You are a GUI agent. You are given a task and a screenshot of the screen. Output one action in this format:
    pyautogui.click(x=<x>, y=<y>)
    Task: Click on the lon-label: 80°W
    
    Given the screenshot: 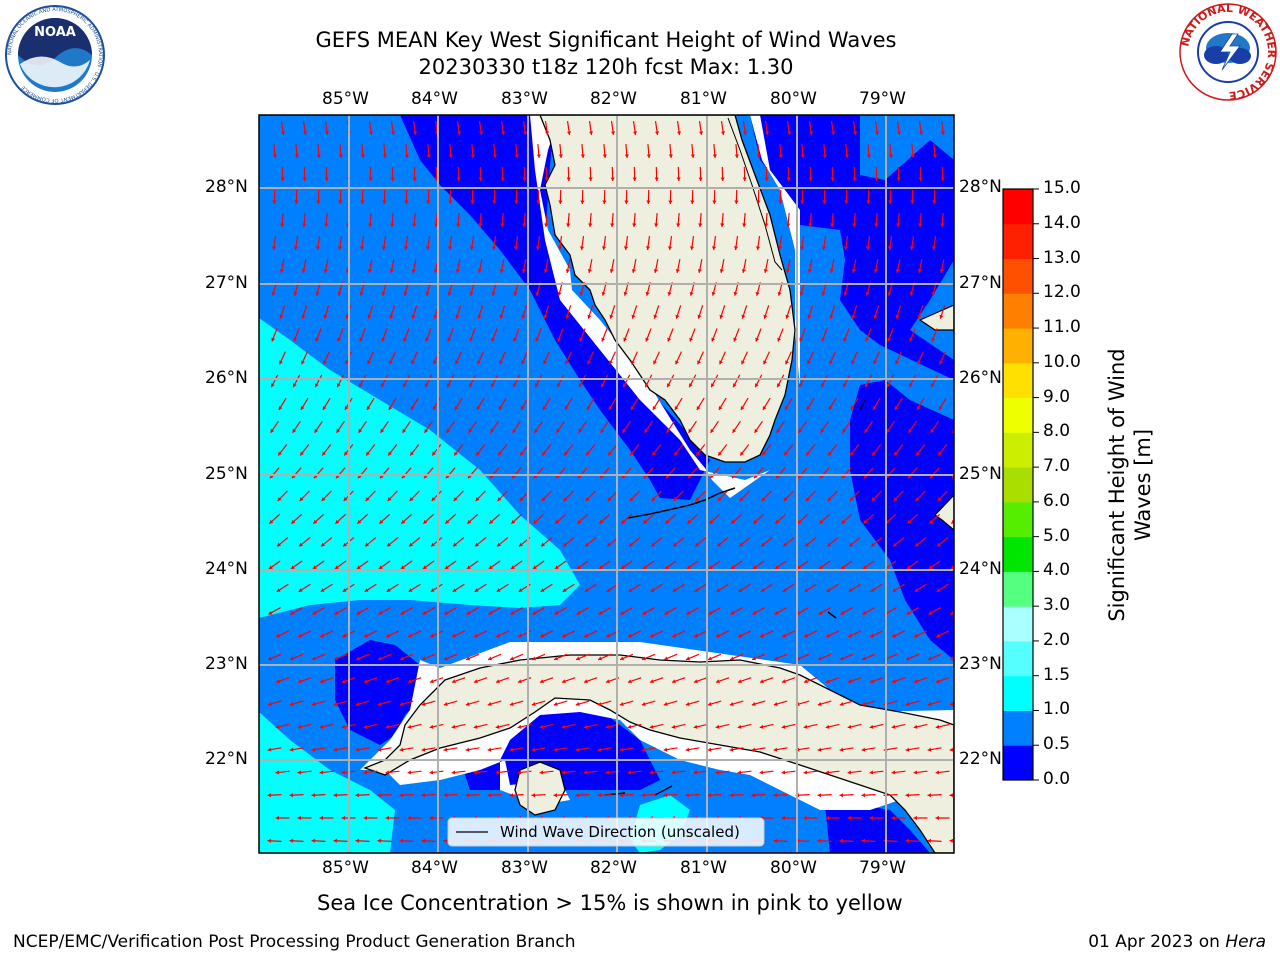 What is the action you would take?
    pyautogui.click(x=793, y=868)
    